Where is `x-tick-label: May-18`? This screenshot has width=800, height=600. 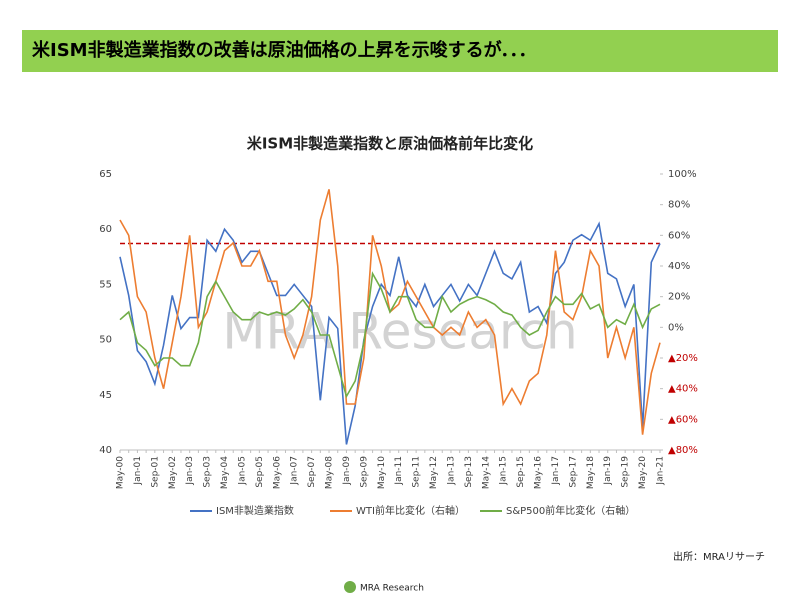 x-tick-label: May-18 is located at coordinates (591, 472).